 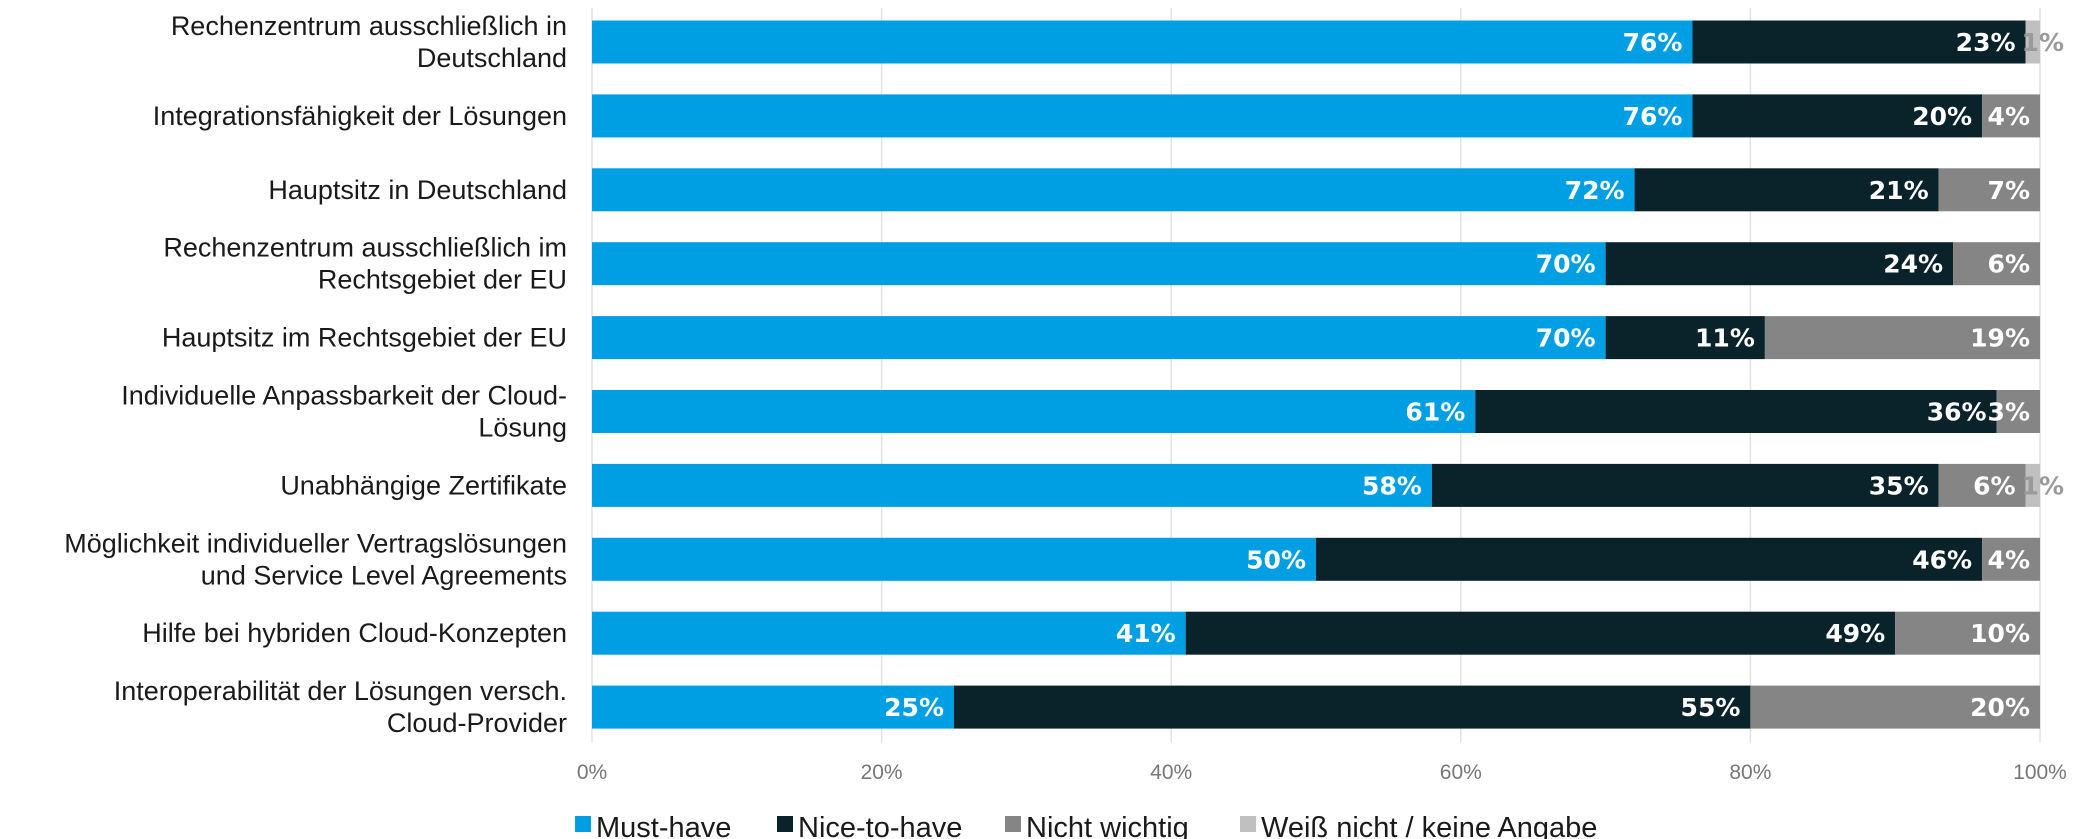 I want to click on data-label: 58%, so click(x=1392, y=485).